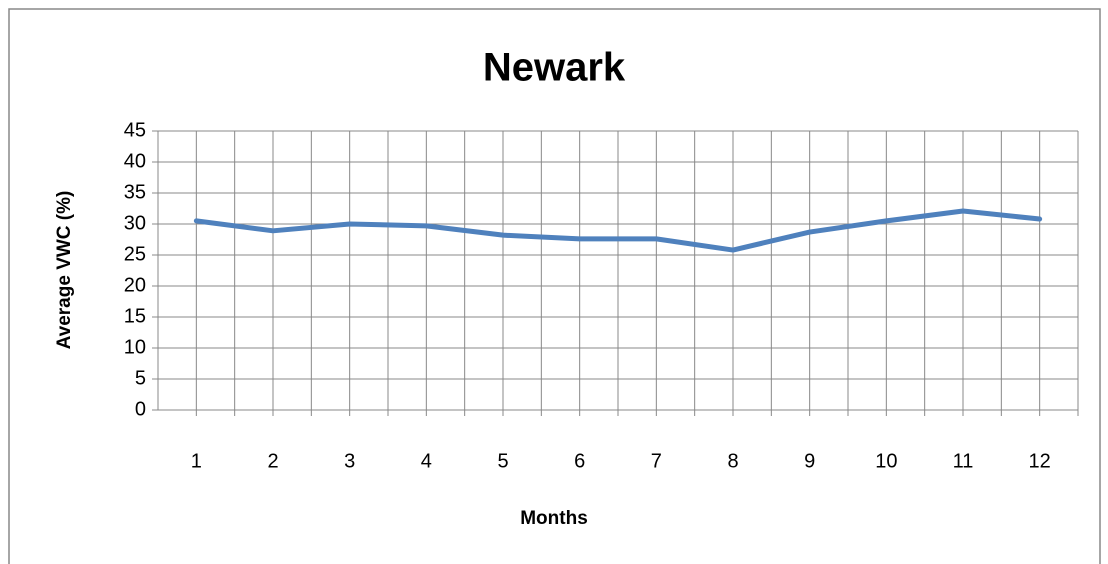 The width and height of the screenshot is (1108, 564). What do you see at coordinates (135, 254) in the screenshot?
I see `y-tick-label: 25` at bounding box center [135, 254].